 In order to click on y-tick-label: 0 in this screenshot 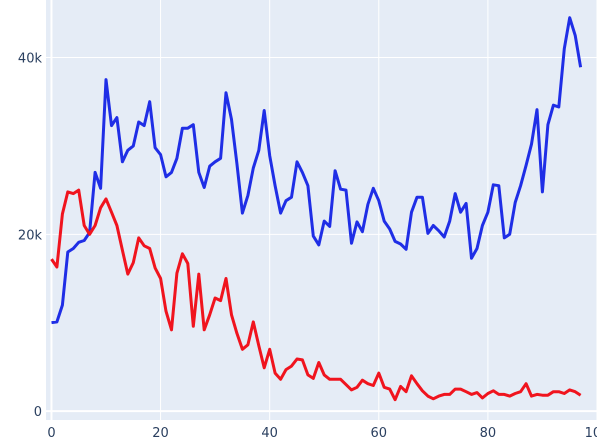, I will do `click(38, 412)`.